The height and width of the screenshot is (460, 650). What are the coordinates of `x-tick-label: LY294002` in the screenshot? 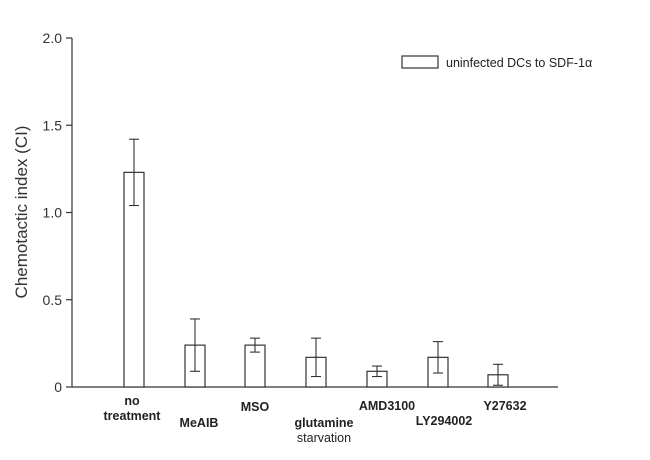 It's located at (444, 421).